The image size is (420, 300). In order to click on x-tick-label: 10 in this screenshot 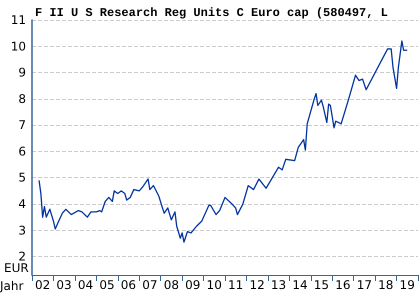, I will do `click(214, 285)`.